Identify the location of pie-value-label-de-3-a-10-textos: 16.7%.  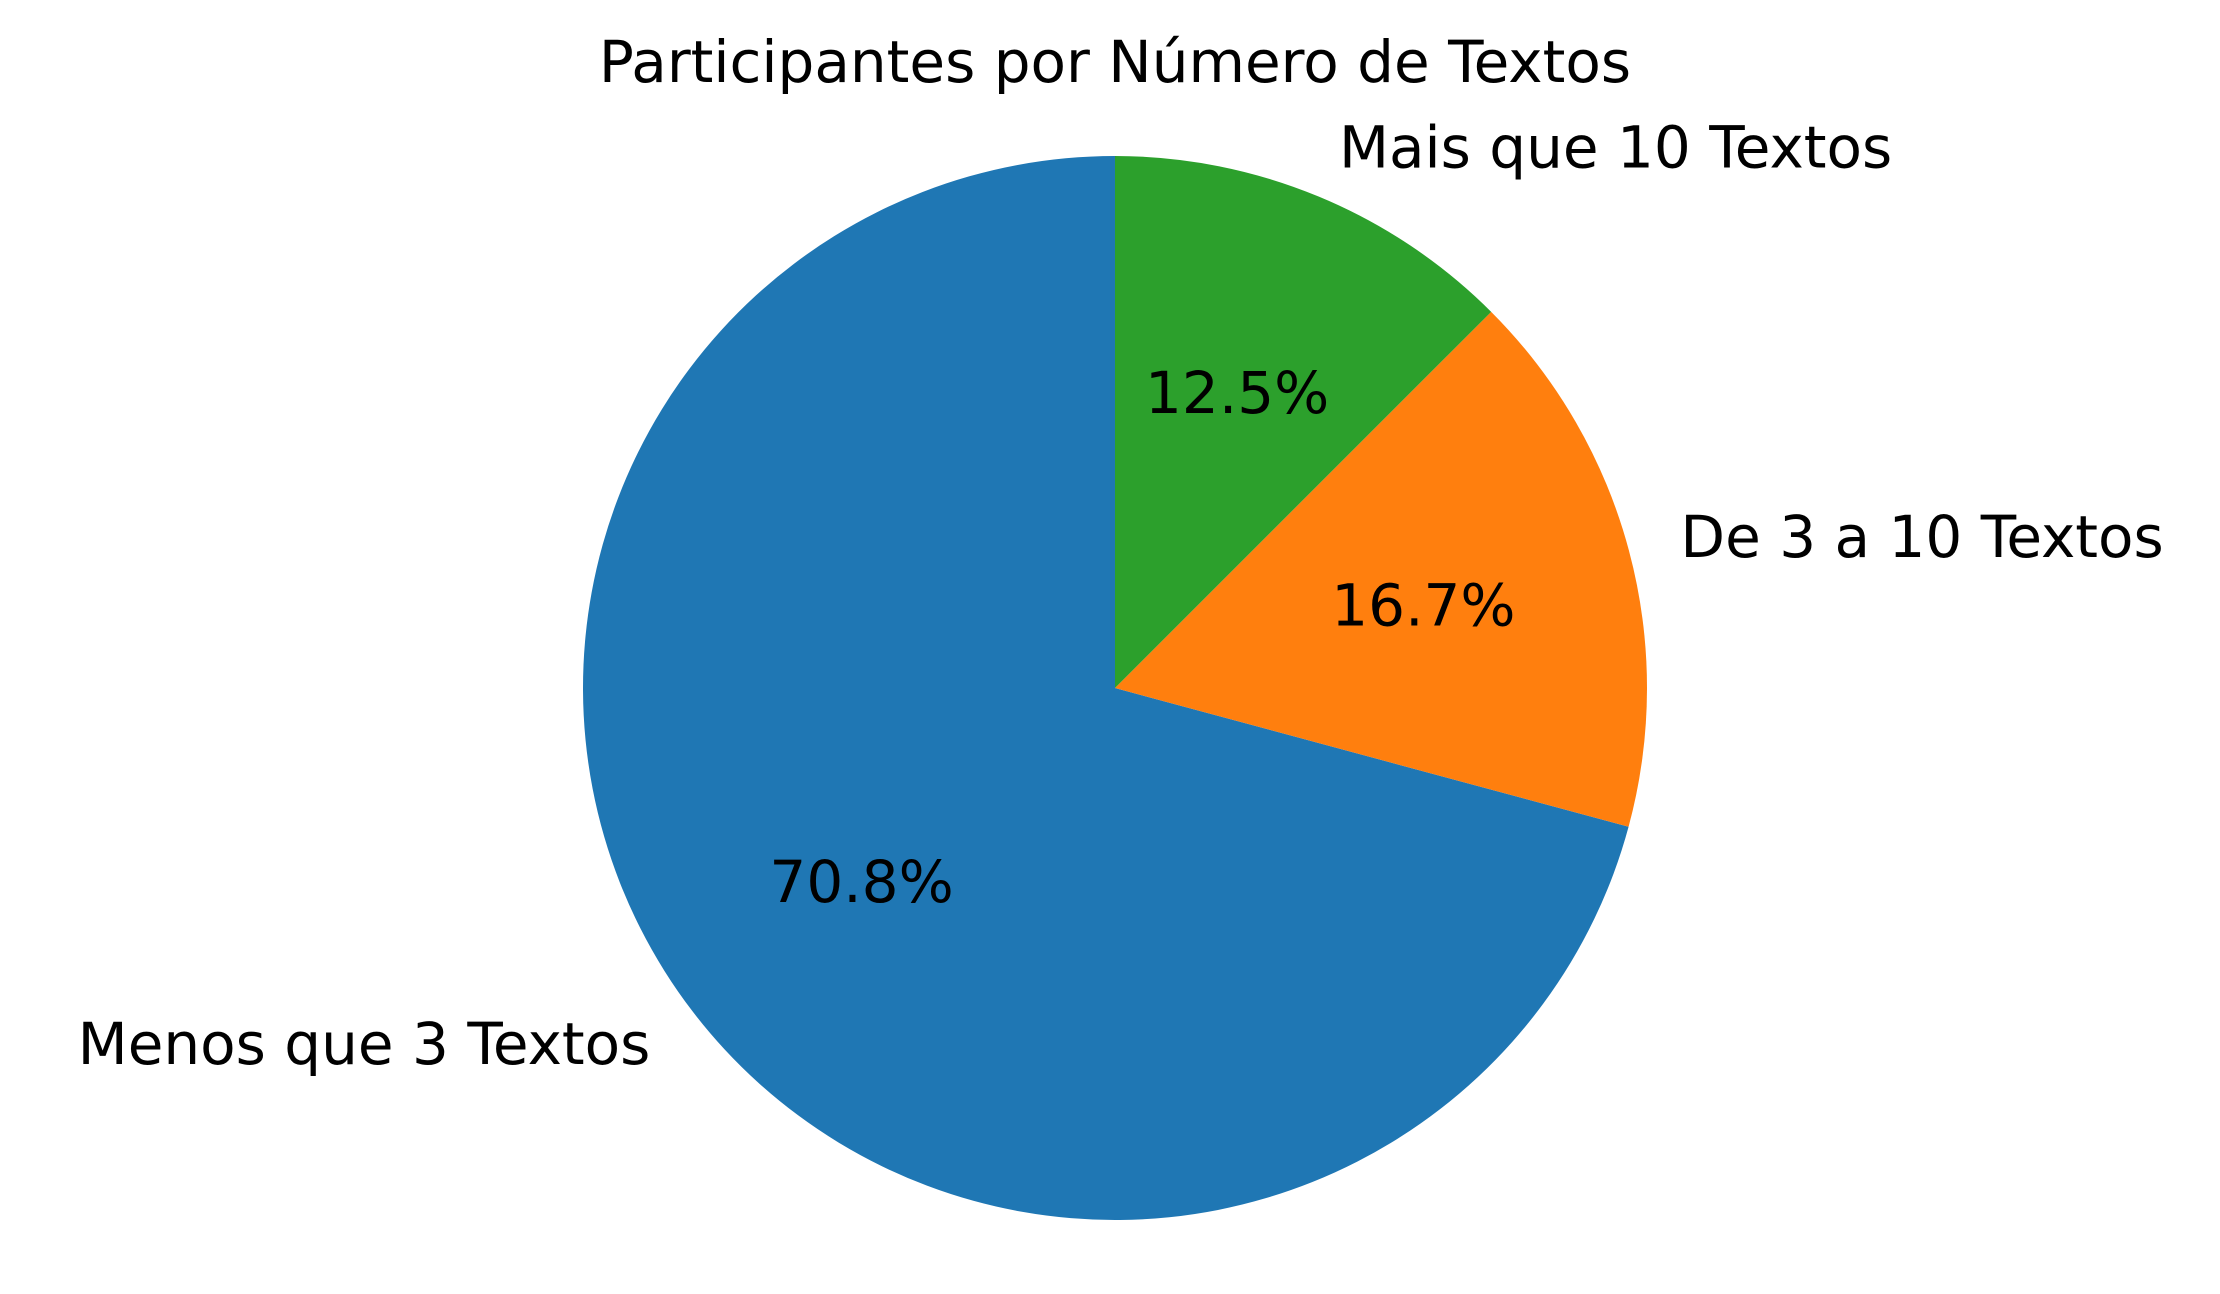
(1423, 606).